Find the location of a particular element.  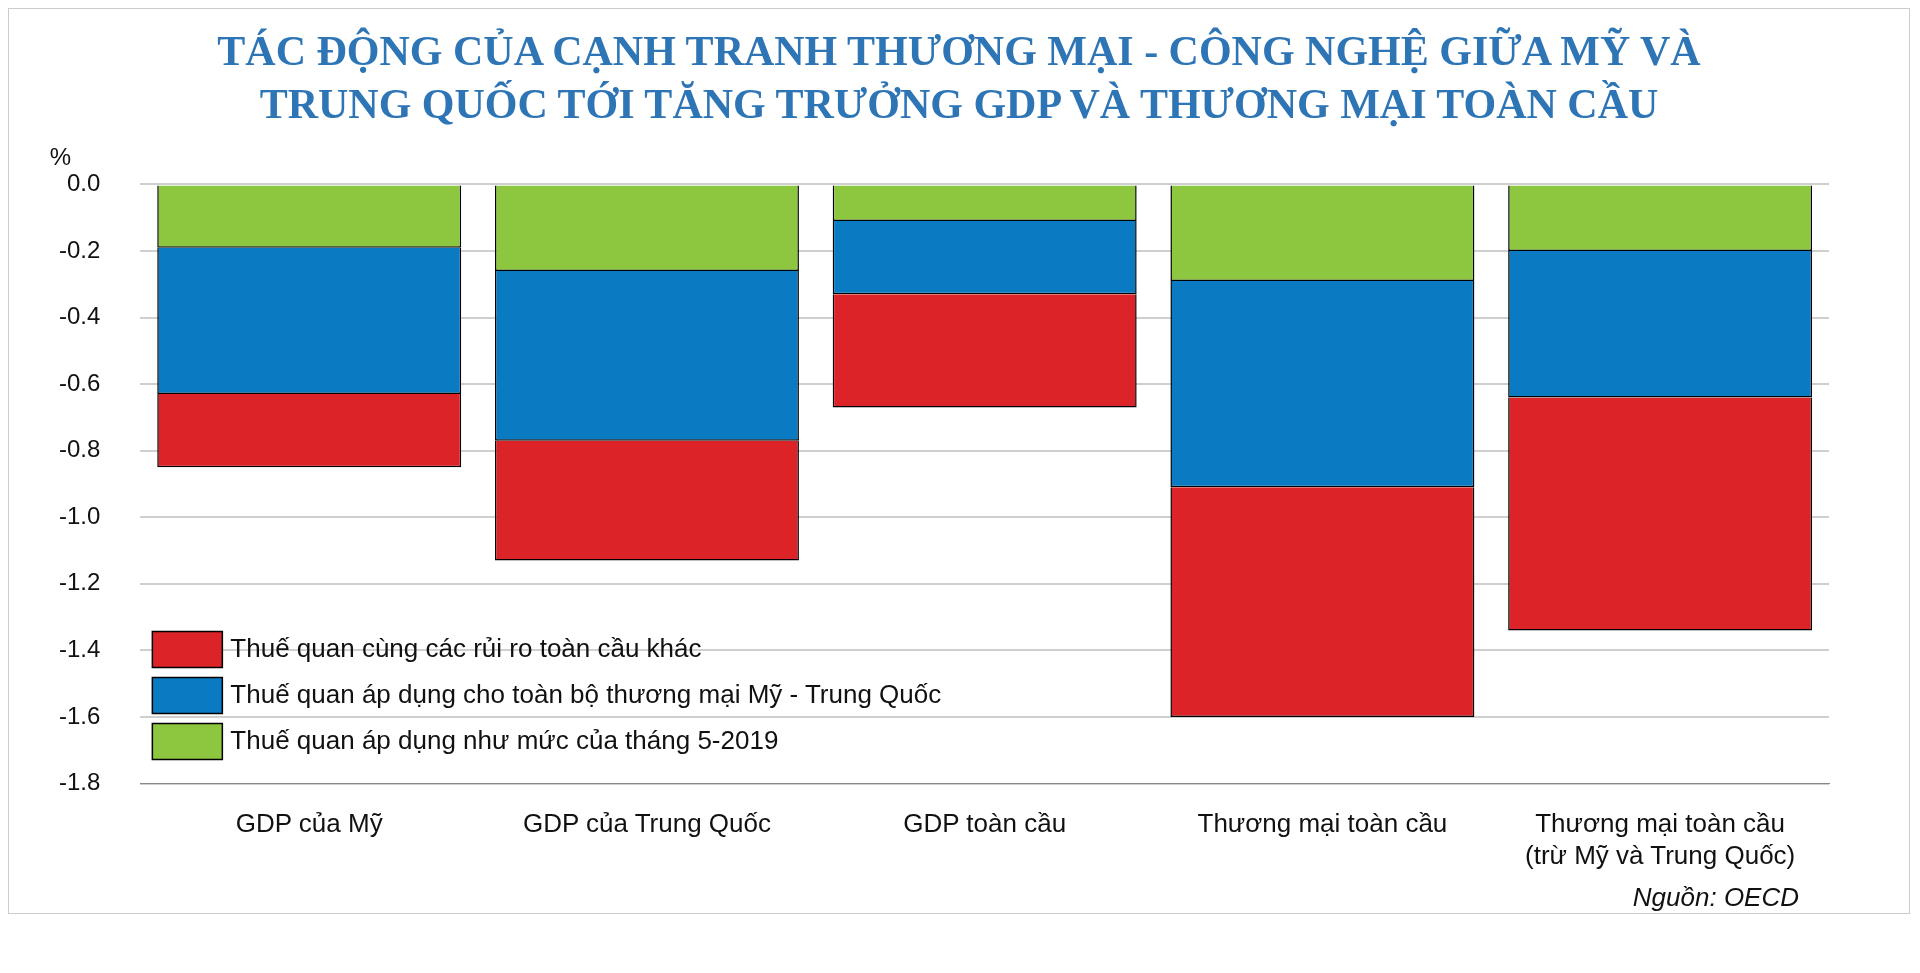

legend-label: Thuế quan cùng các rủi ro toàn cầu khác is located at coordinates (466, 647).